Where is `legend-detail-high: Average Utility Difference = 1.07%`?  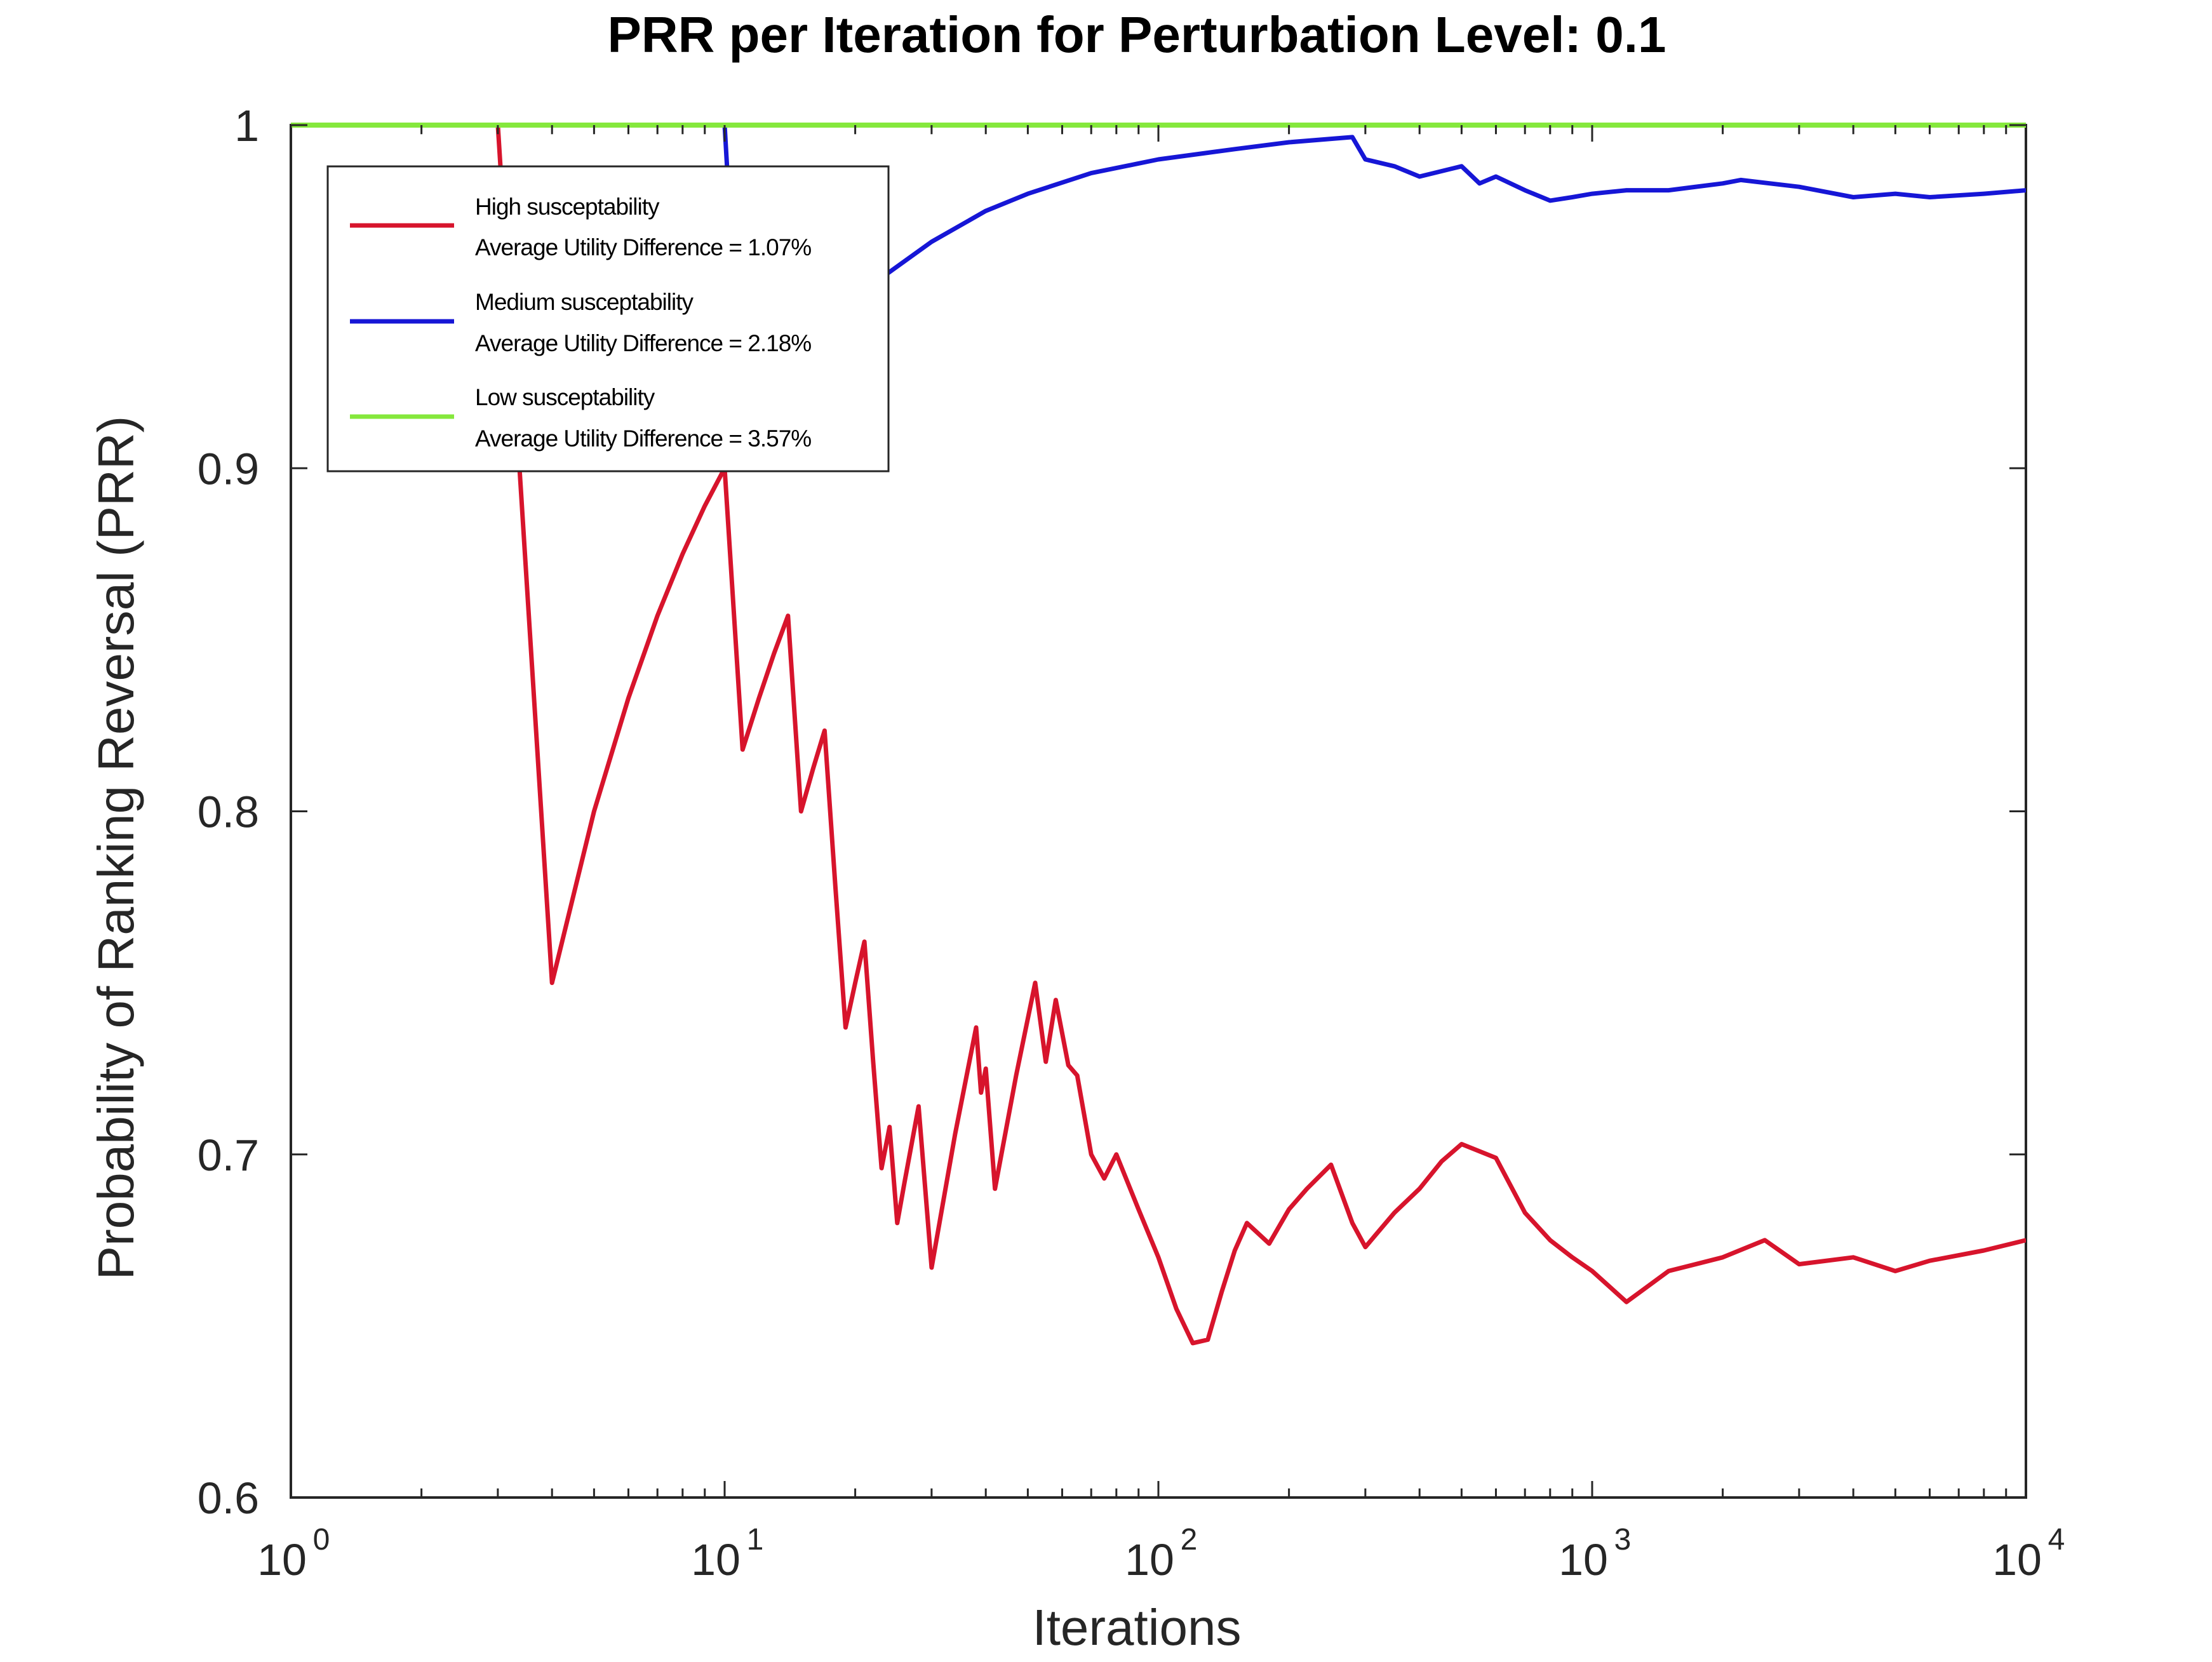 legend-detail-high: Average Utility Difference = 1.07% is located at coordinates (643, 247).